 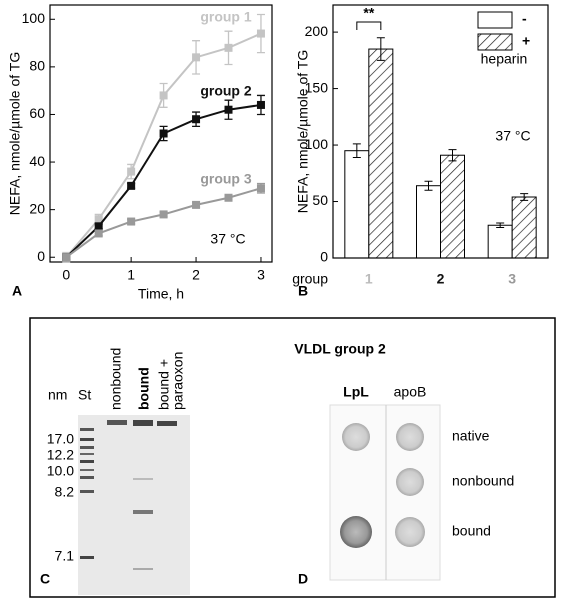 What do you see at coordinates (60, 471) in the screenshot?
I see `size-label: 10.0` at bounding box center [60, 471].